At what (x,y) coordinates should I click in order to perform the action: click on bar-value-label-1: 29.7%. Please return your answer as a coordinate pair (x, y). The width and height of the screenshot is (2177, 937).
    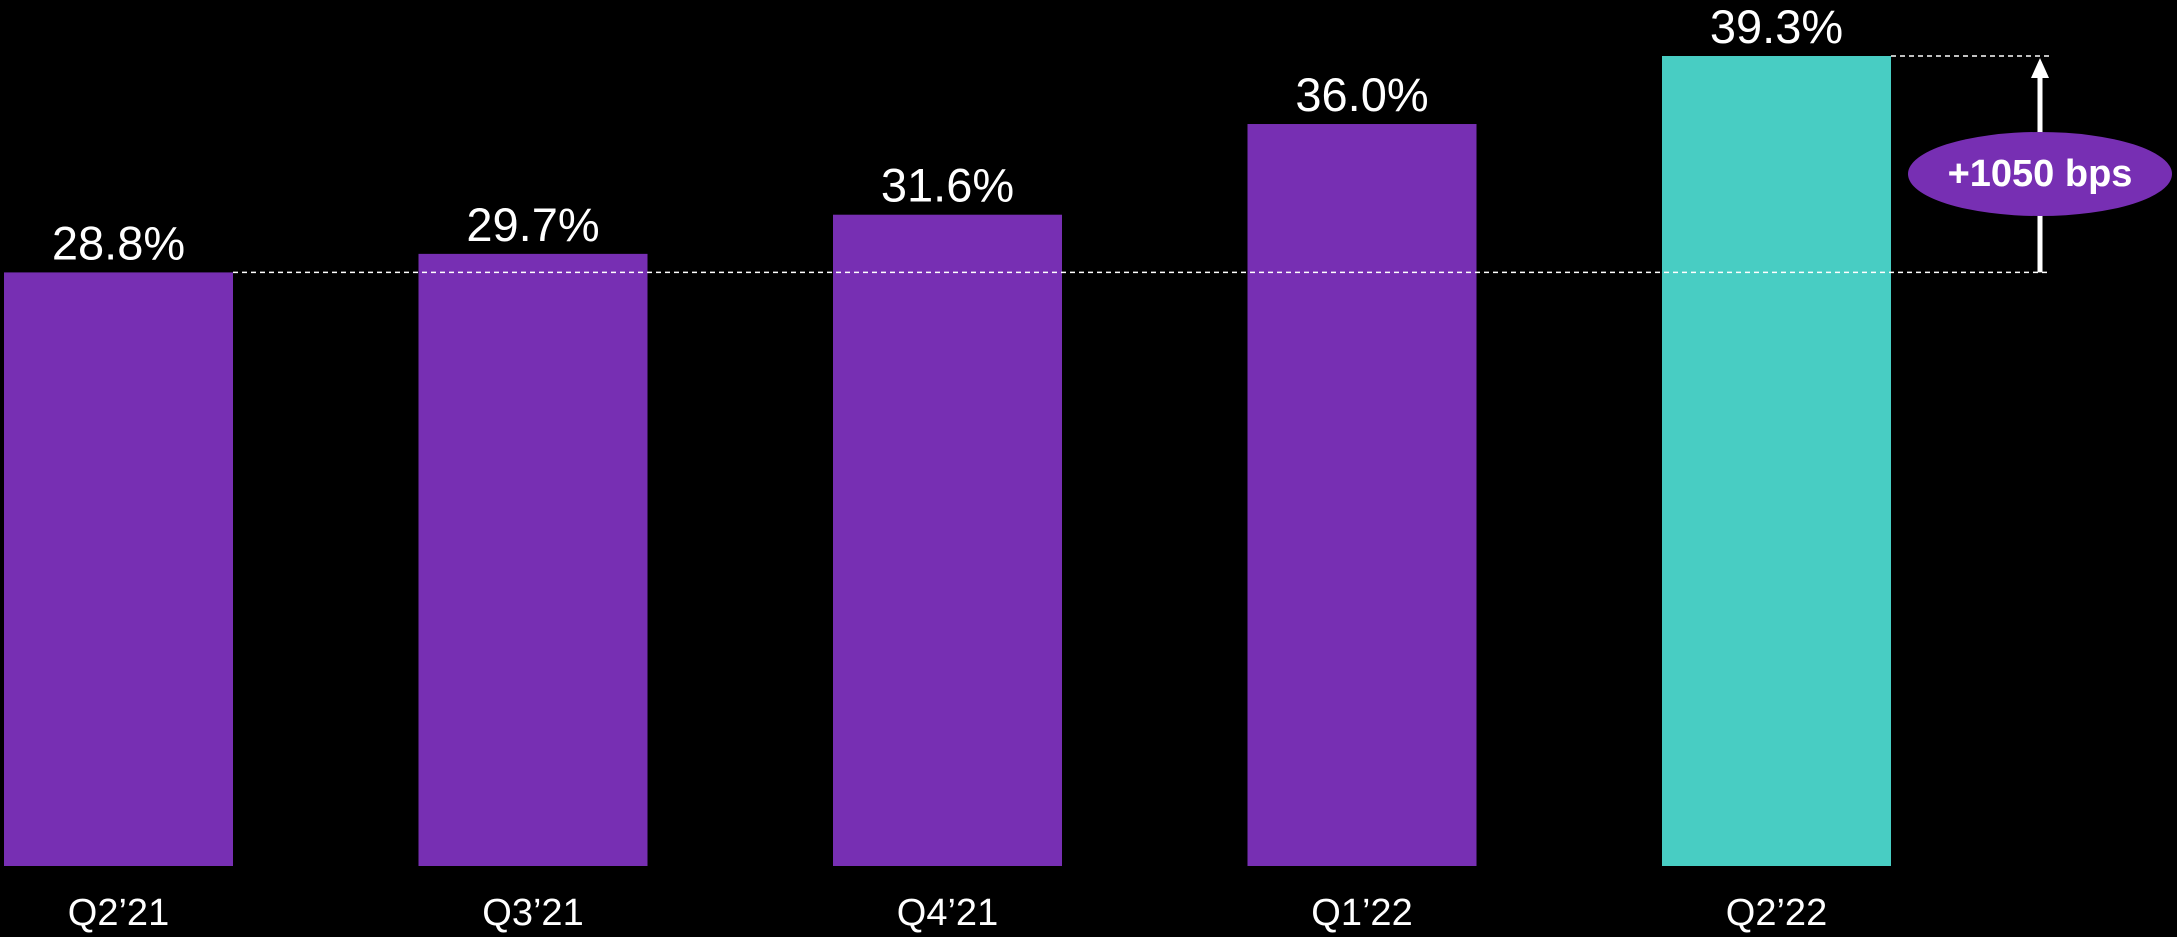
    Looking at the image, I should click on (532, 224).